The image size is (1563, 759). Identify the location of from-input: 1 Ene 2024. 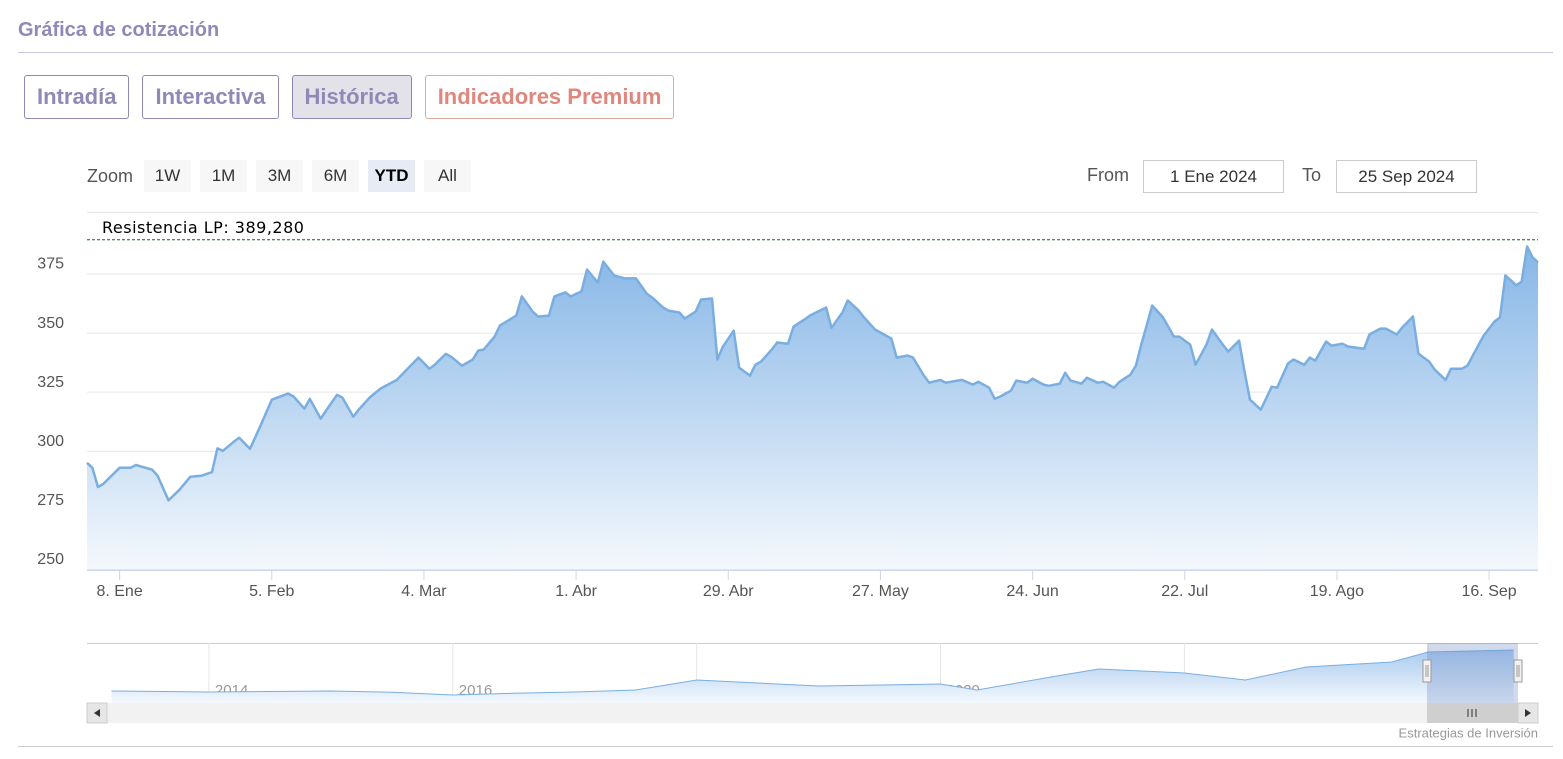
(1213, 176).